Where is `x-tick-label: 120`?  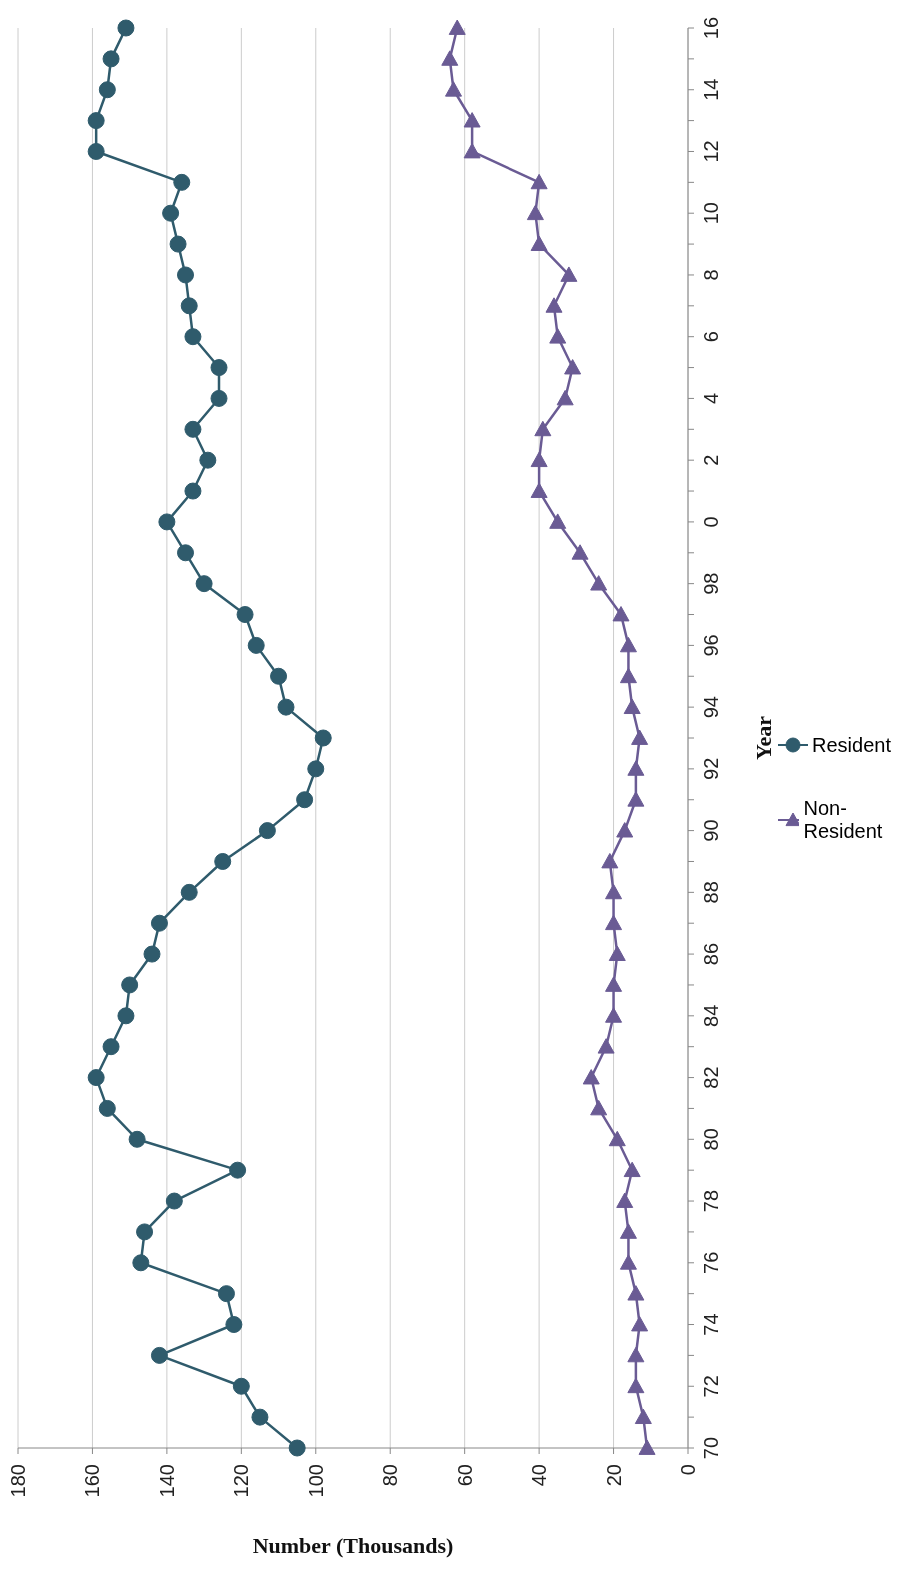
x-tick-label: 120 is located at coordinates (241, 1481).